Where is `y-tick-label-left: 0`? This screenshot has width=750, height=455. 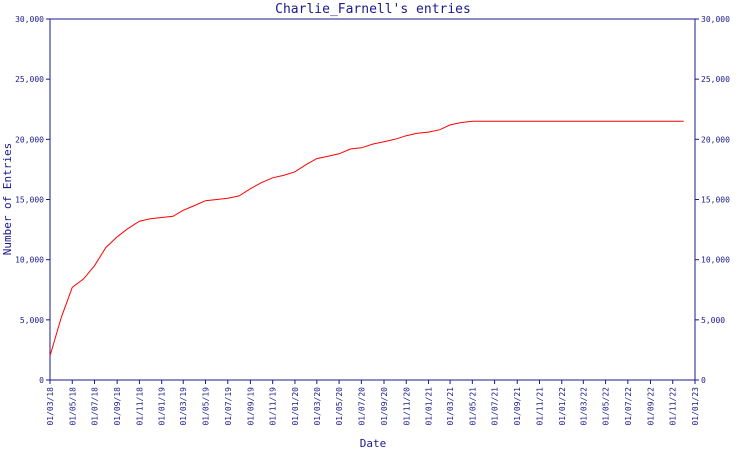
y-tick-label-left: 0 is located at coordinates (41, 380).